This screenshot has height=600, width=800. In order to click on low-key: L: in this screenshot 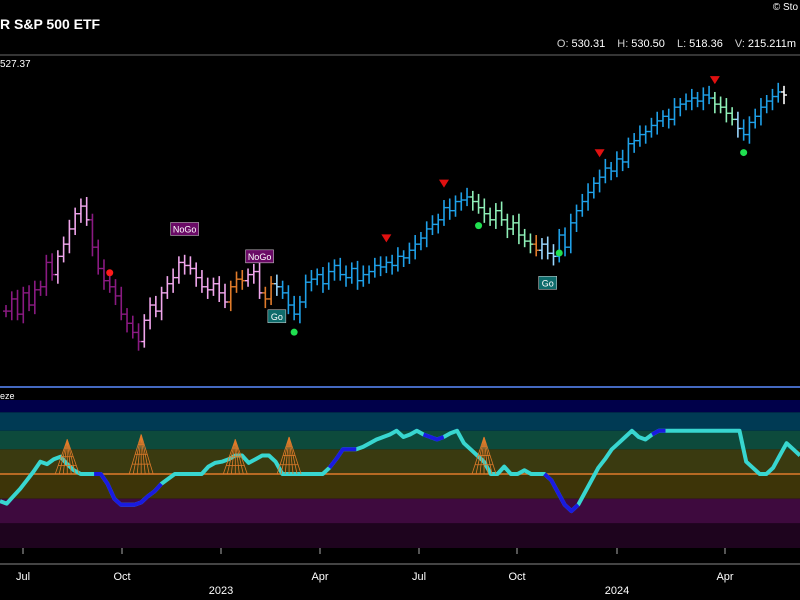, I will do `click(681, 44)`.